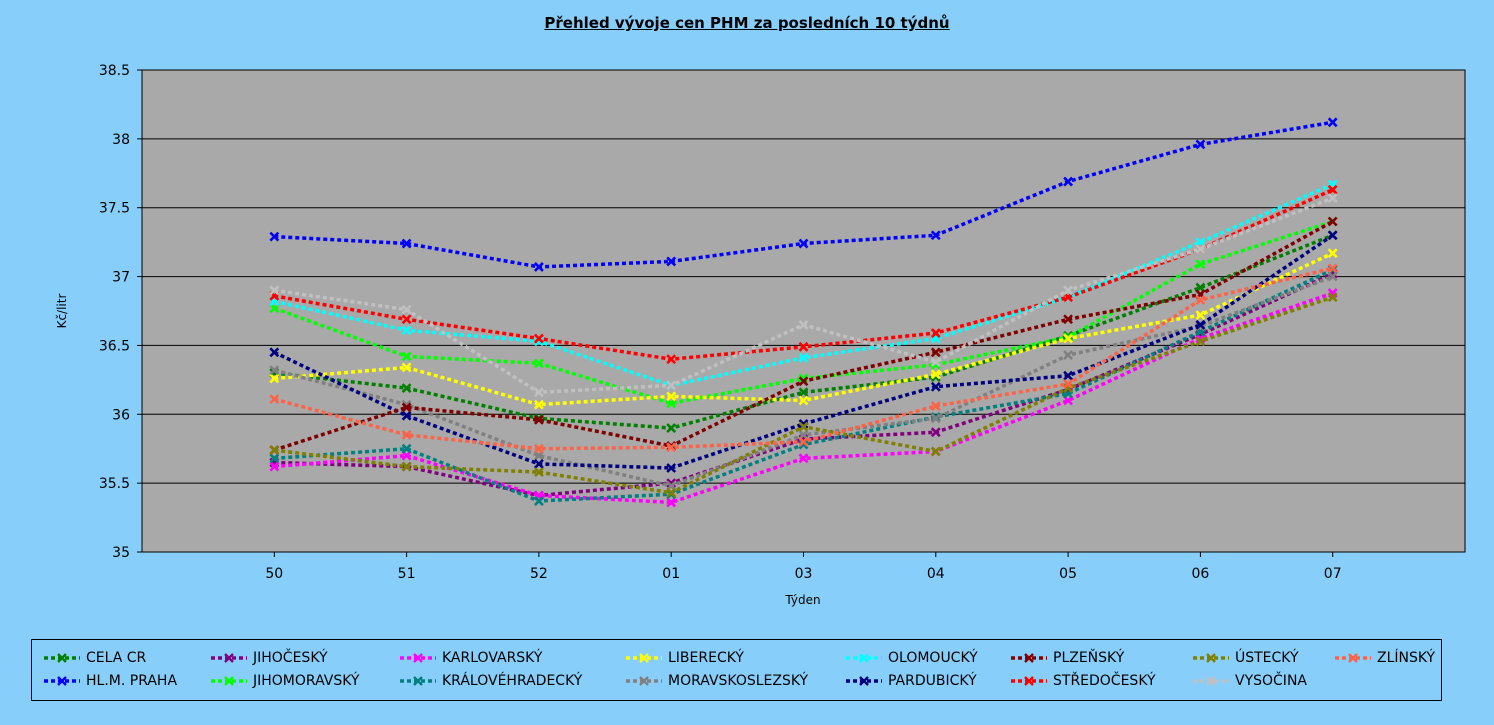 The height and width of the screenshot is (725, 1494). Describe the element at coordinates (290, 658) in the screenshot. I see `legend-label: JIHOČESKÝ` at that location.